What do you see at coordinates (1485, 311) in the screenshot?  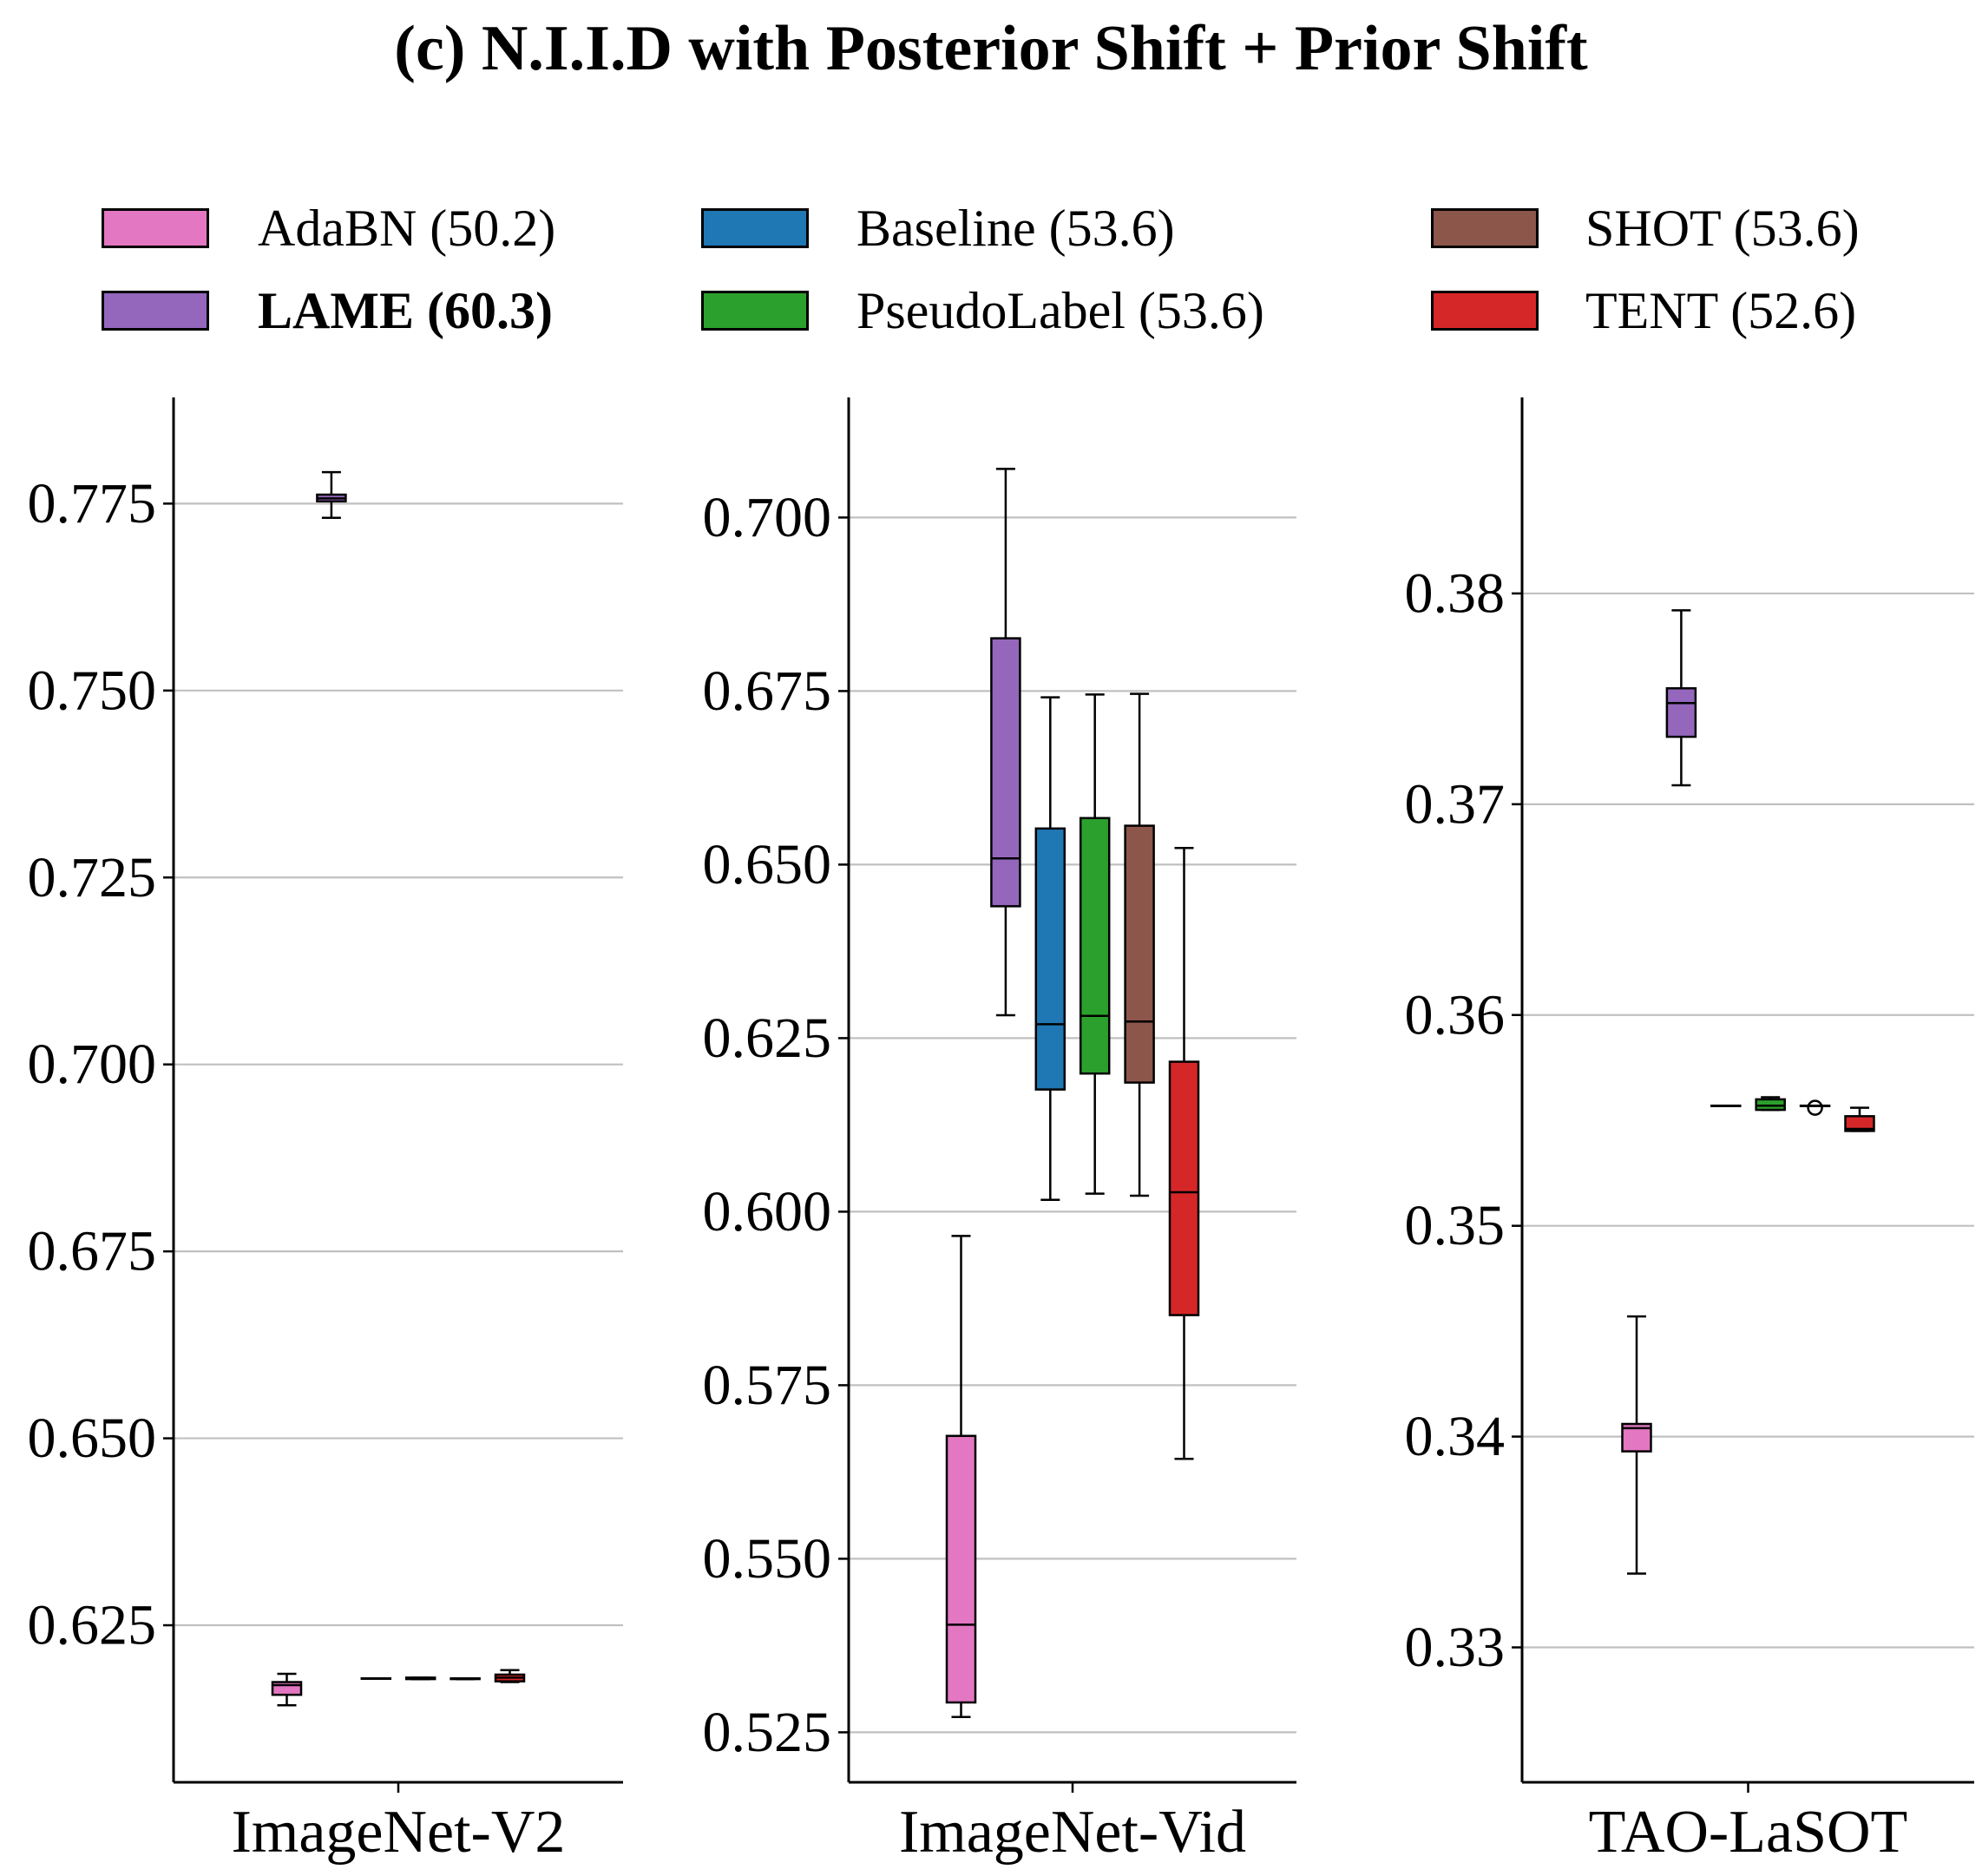 I see `legend-swatch-tent` at bounding box center [1485, 311].